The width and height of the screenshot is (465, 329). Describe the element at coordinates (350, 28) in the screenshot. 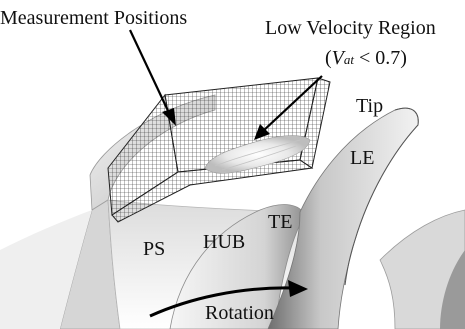

I see `low-velocity-region-label: Low Velocity Region` at that location.